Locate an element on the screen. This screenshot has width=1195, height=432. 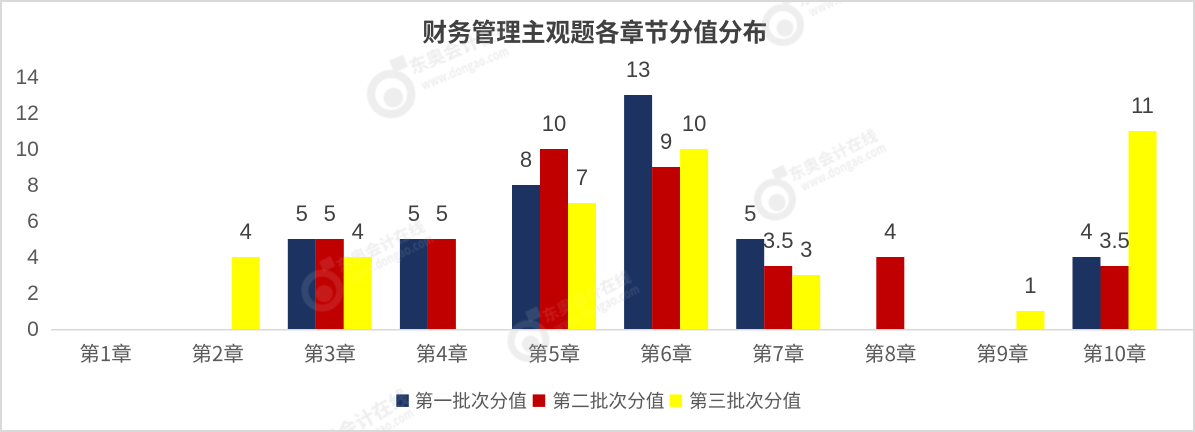
svg-text: 3 is located at coordinates (806, 249).